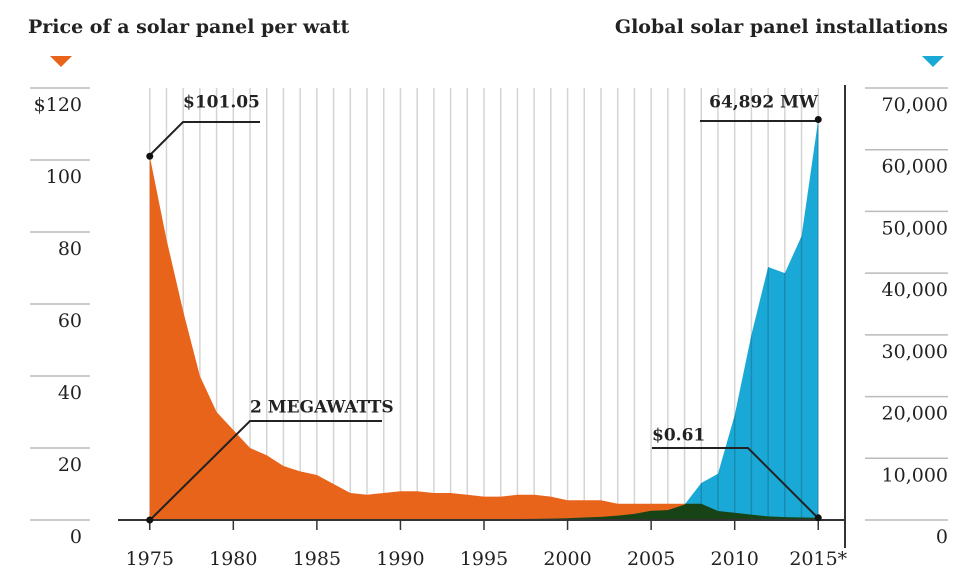  I want to click on x-tick-label: 2015*, so click(818, 559).